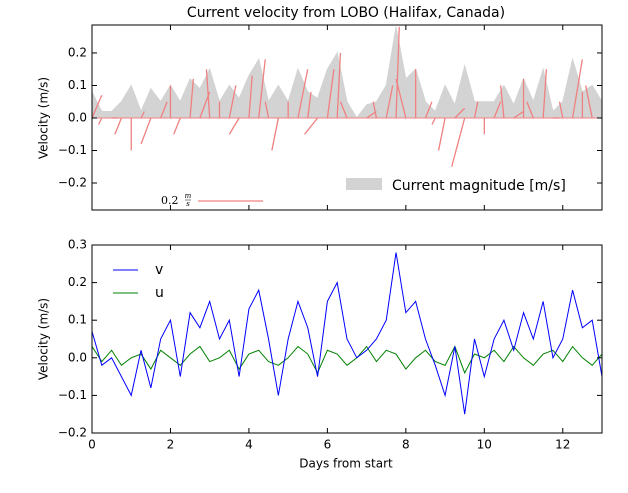 The image size is (628, 493). I want to click on legend-swatch, so click(364, 184).